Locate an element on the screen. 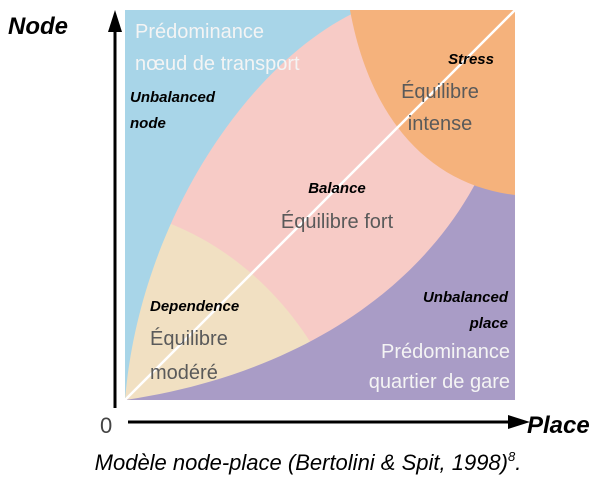 The image size is (616, 484). region-english: node is located at coordinates (148, 123).